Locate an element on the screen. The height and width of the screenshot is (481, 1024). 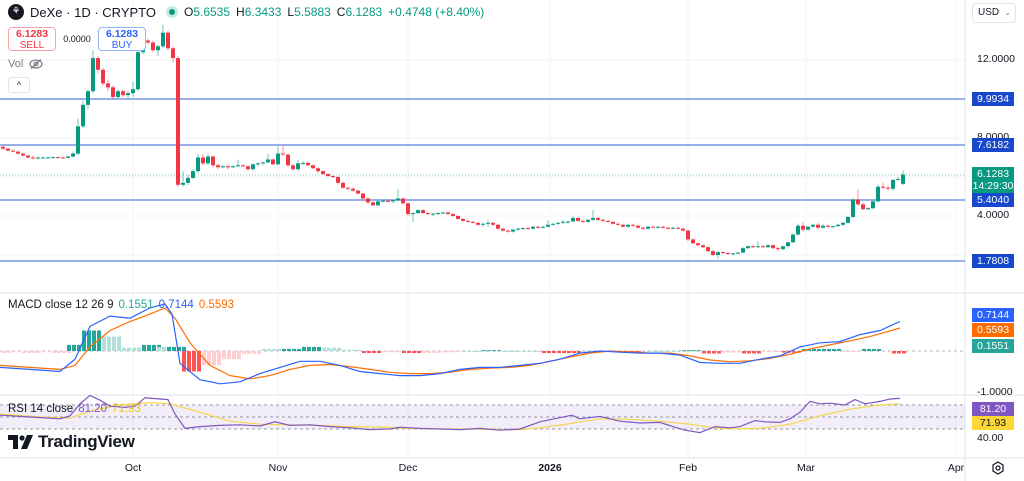
macd-signal-line is located at coordinates (450, 343).